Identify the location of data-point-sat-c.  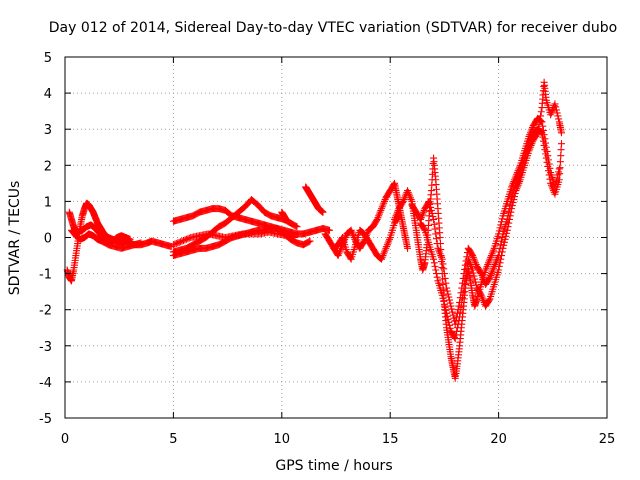
(141, 243).